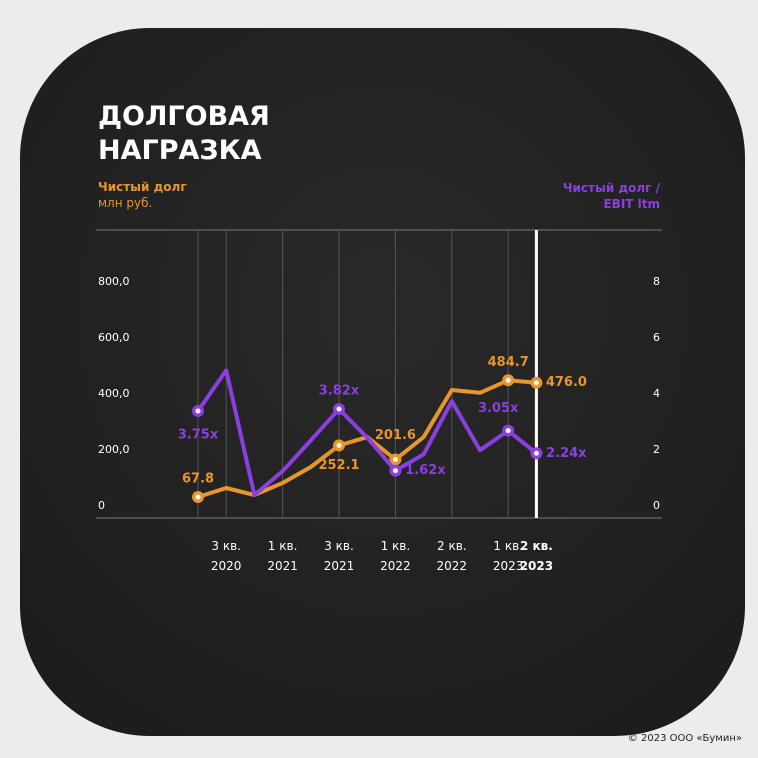  What do you see at coordinates (367, 432) in the screenshot?
I see `series-line` at bounding box center [367, 432].